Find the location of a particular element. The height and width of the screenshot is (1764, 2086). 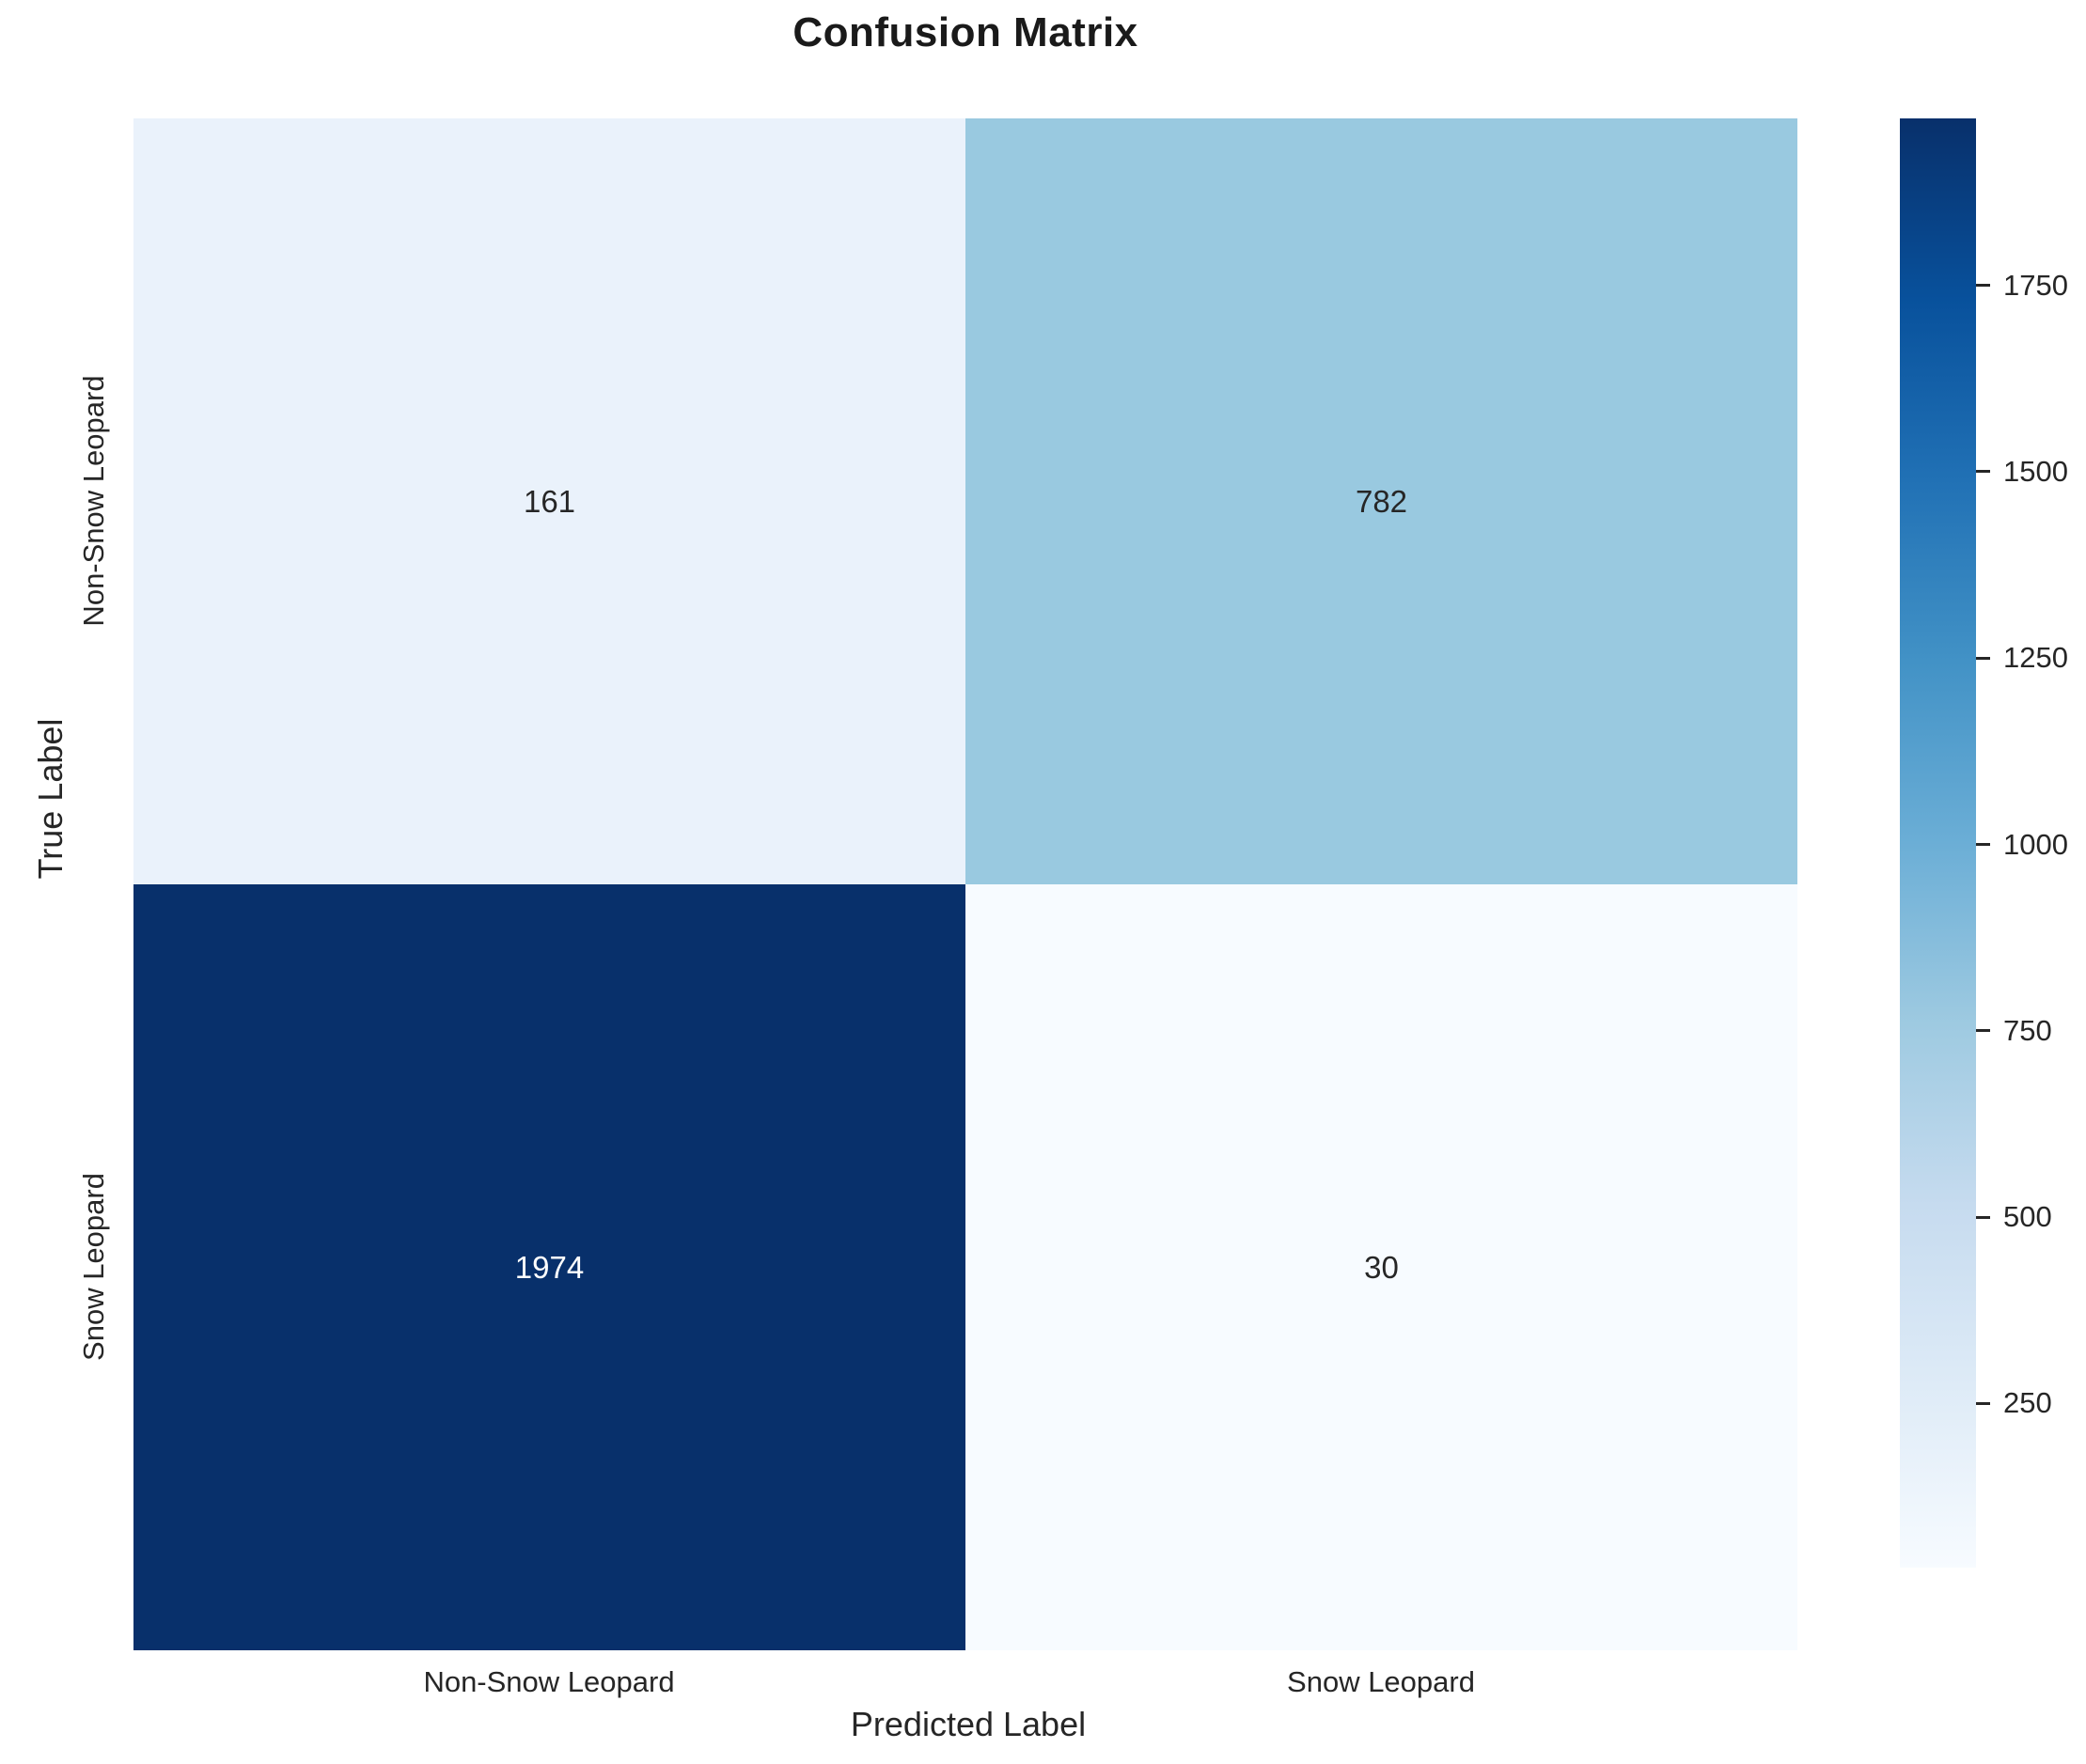

colorbar-tick-label: 1250 is located at coordinates (2036, 658).